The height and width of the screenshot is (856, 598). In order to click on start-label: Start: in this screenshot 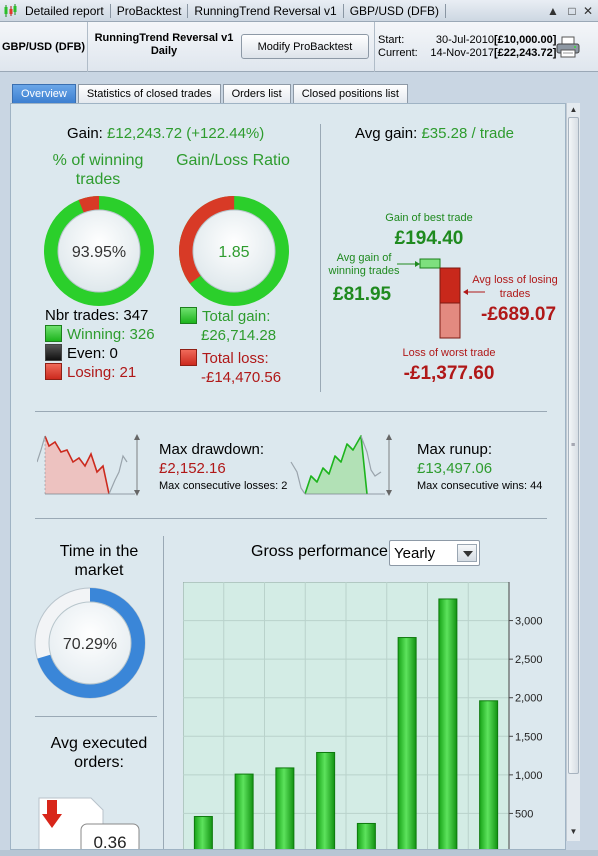, I will do `click(391, 40)`.